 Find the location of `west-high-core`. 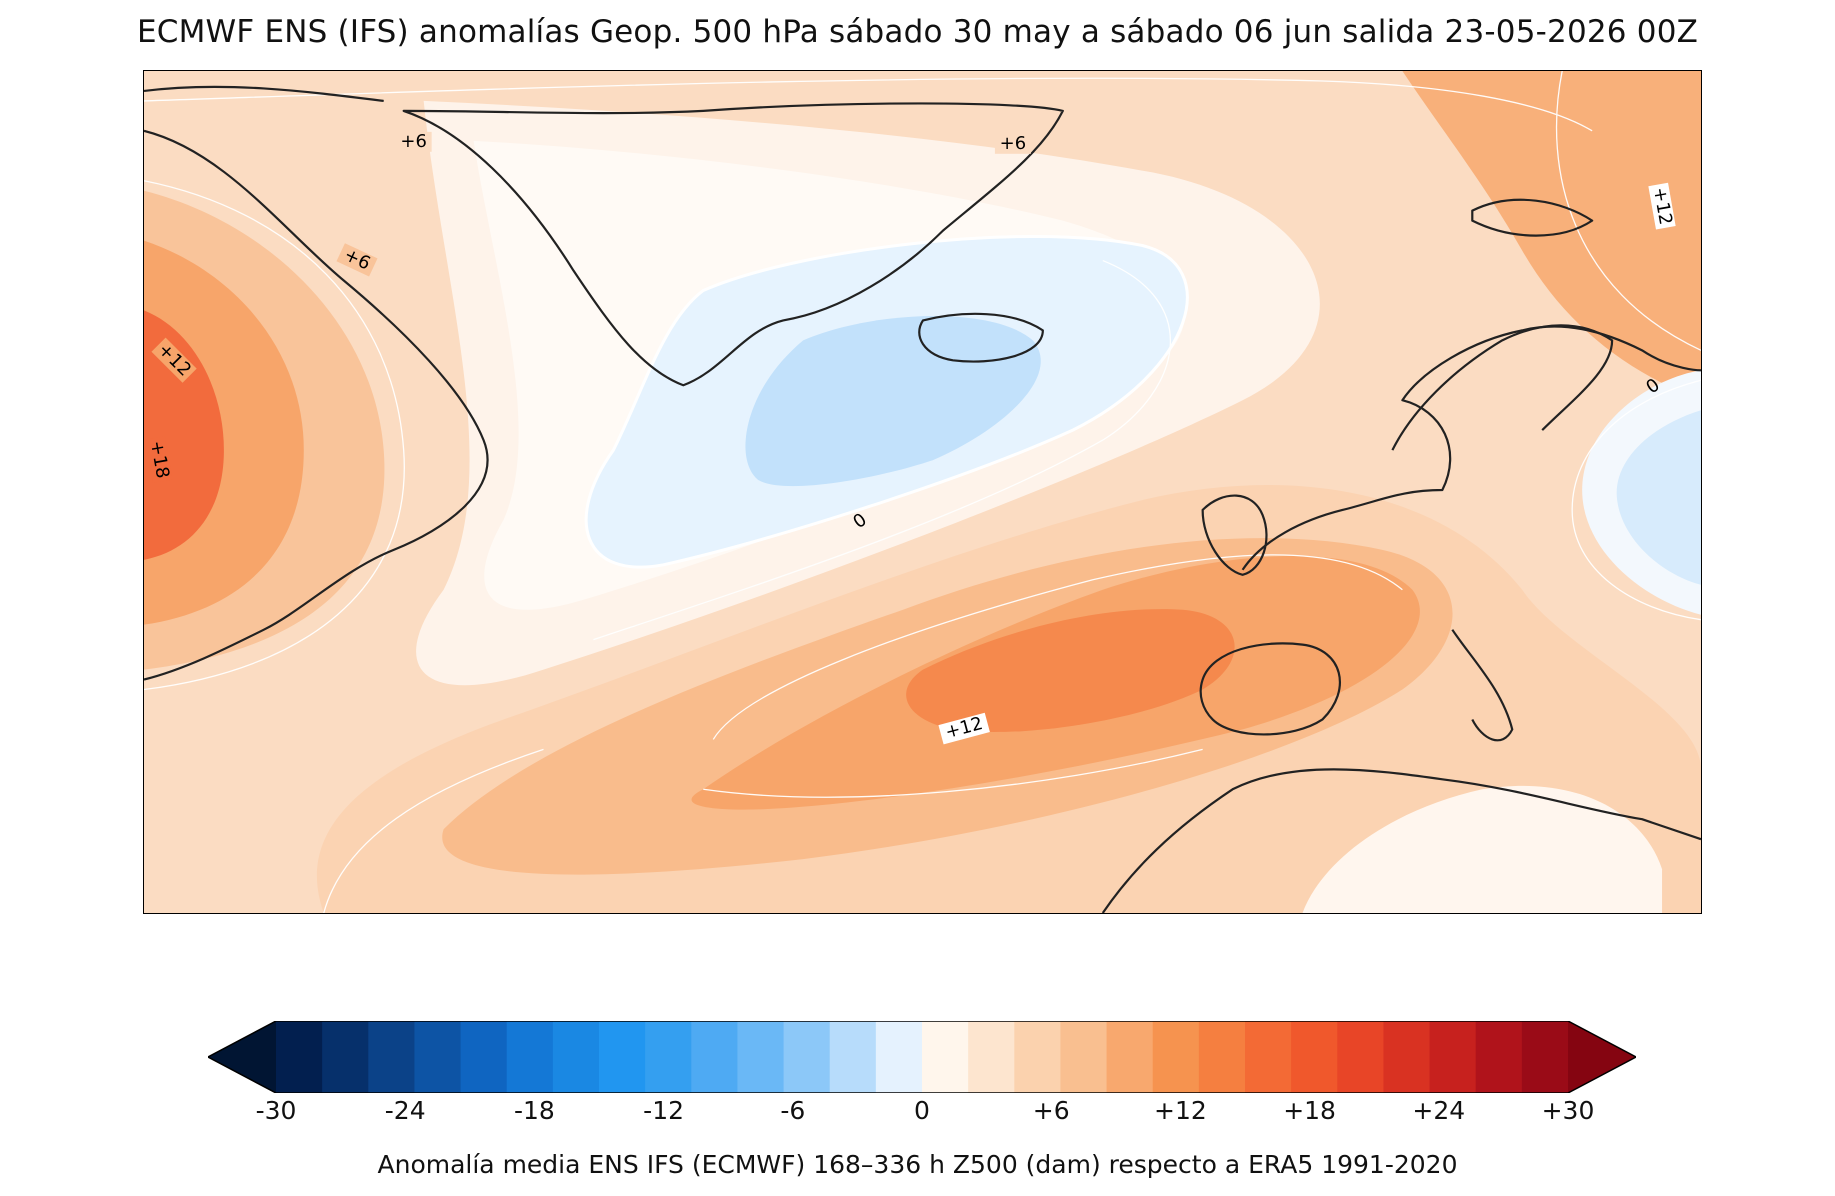

west-high-core is located at coordinates (184, 435).